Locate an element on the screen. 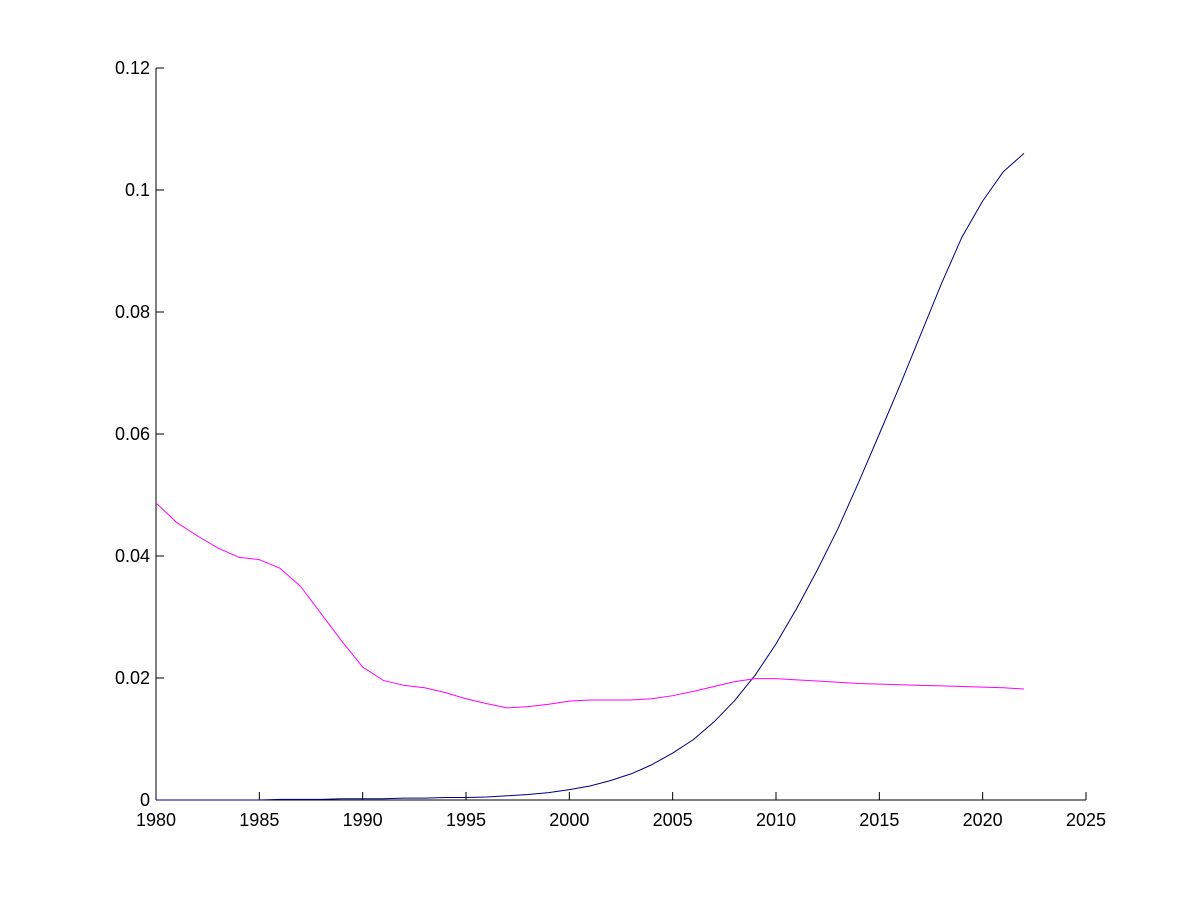 The image size is (1200, 900). y-tick-label: 0 is located at coordinates (145, 800).